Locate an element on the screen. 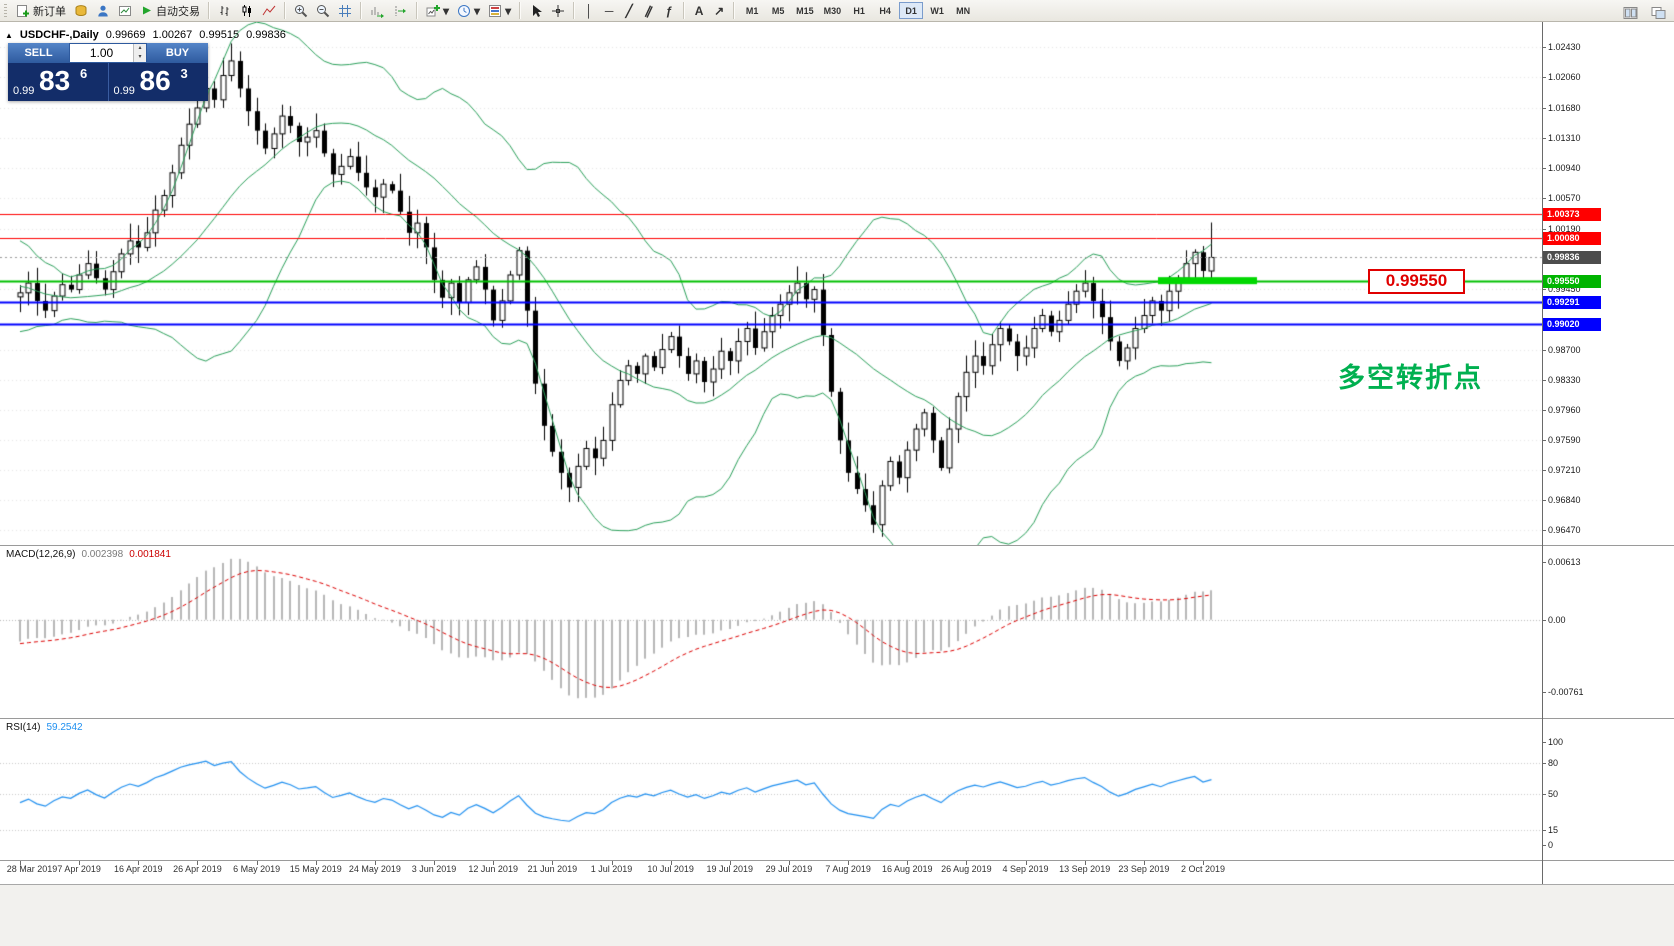 The width and height of the screenshot is (1674, 946). timeframe-m30-button: M30 is located at coordinates (832, 10).